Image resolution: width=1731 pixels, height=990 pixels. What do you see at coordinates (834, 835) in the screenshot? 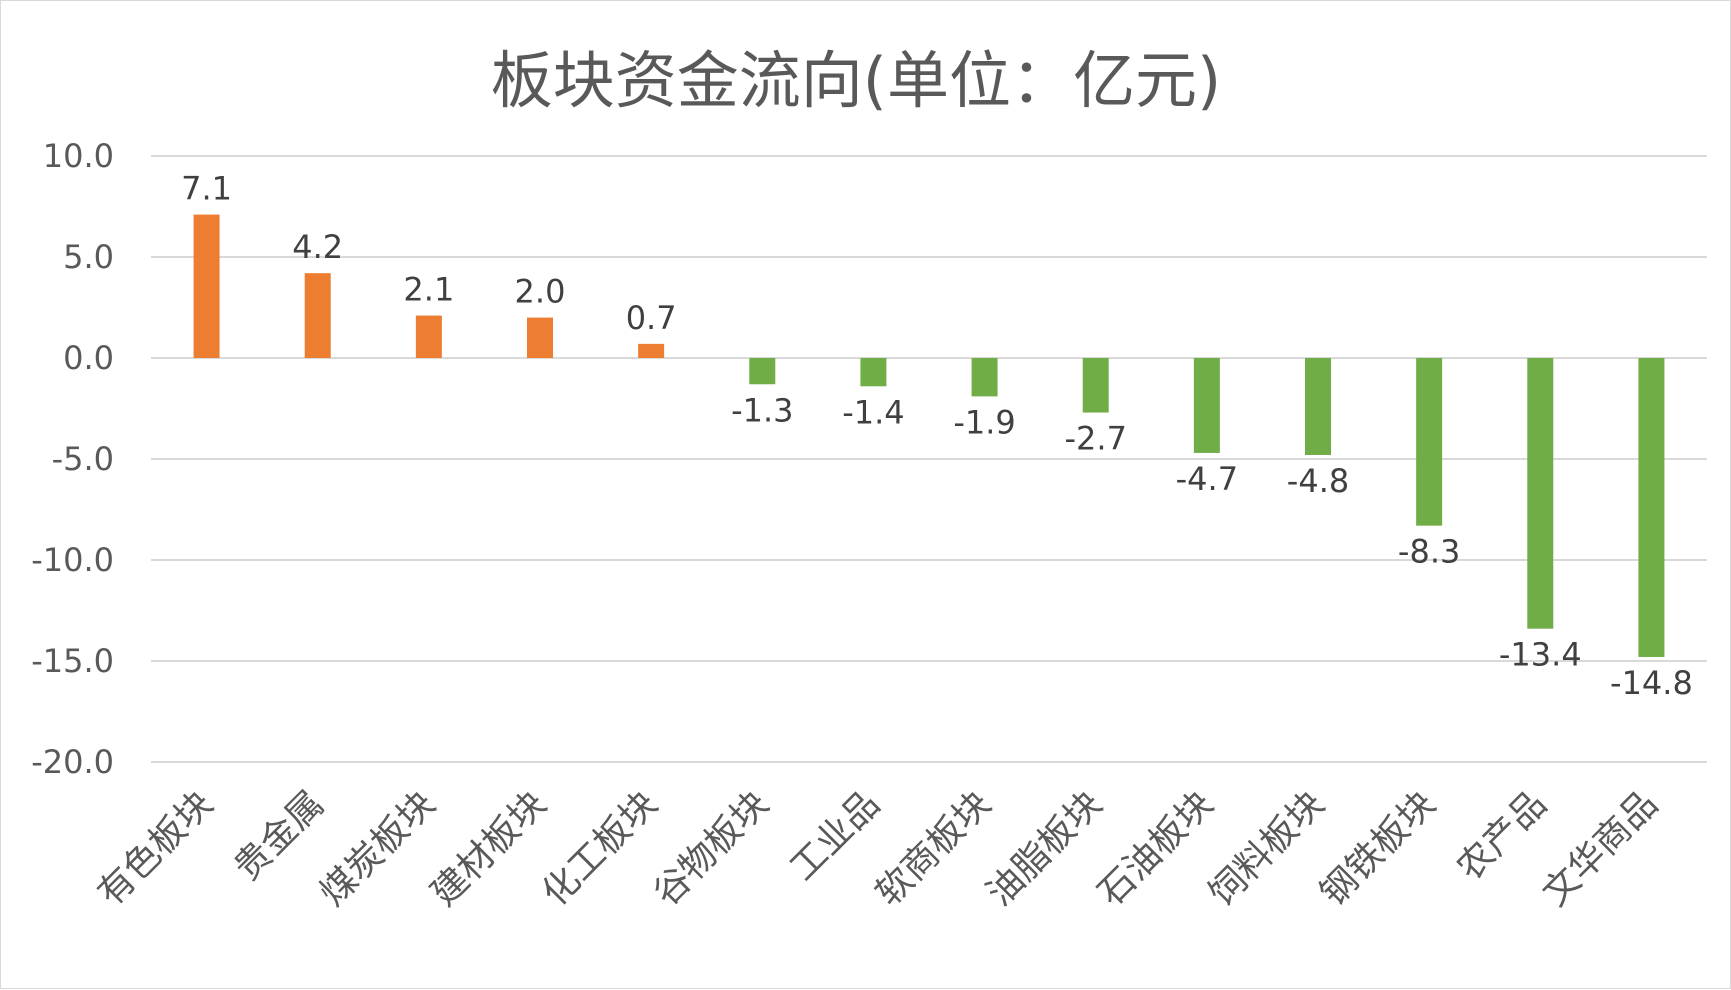
I see `x-tick-label: 工业品` at bounding box center [834, 835].